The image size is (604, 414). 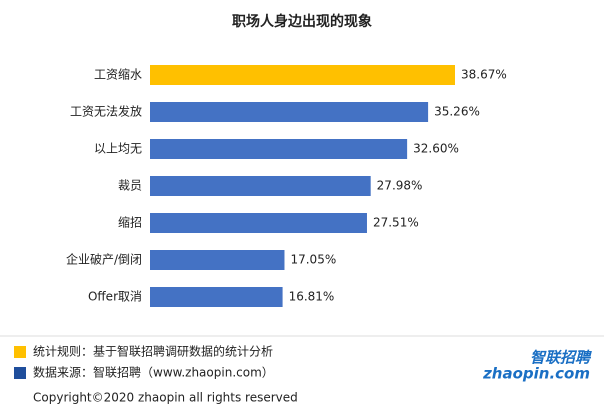 I want to click on category-label: 裁员, so click(x=130, y=186).